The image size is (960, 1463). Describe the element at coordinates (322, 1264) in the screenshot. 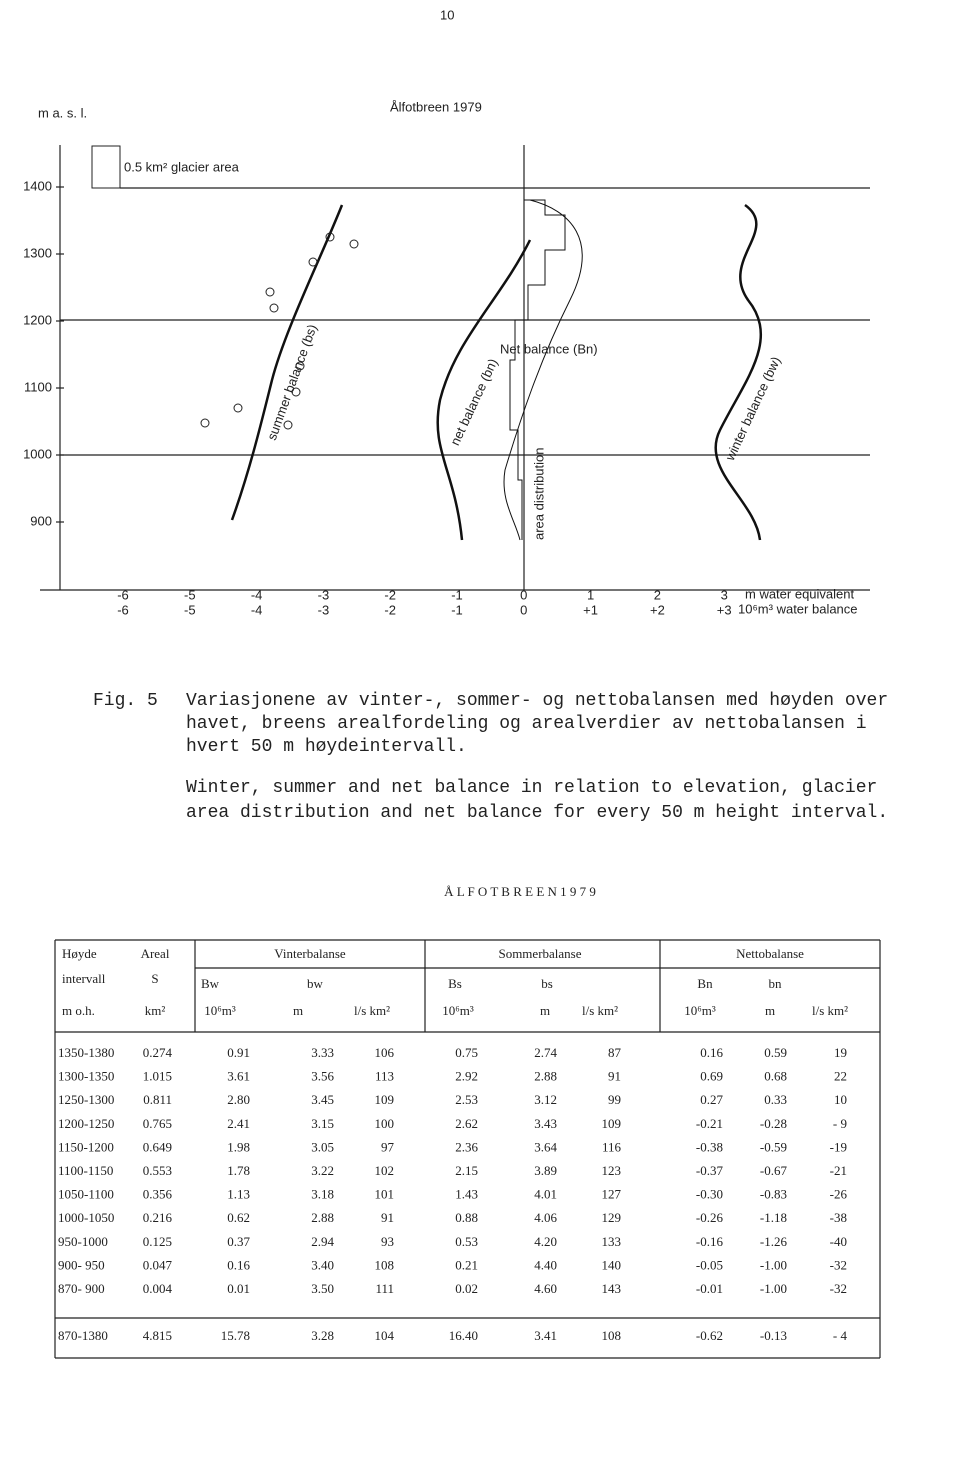

I see `cell: 3.40` at that location.